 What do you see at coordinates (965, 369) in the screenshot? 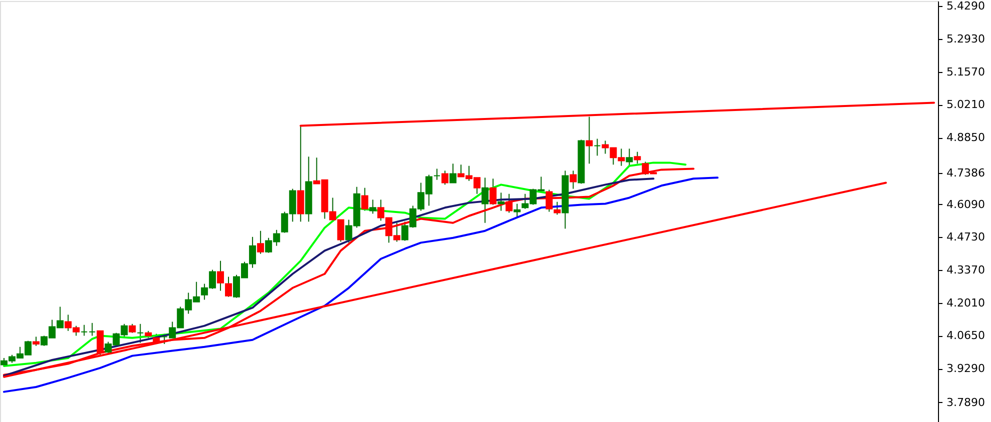
I see `y-tick-label: 3.9290` at bounding box center [965, 369].